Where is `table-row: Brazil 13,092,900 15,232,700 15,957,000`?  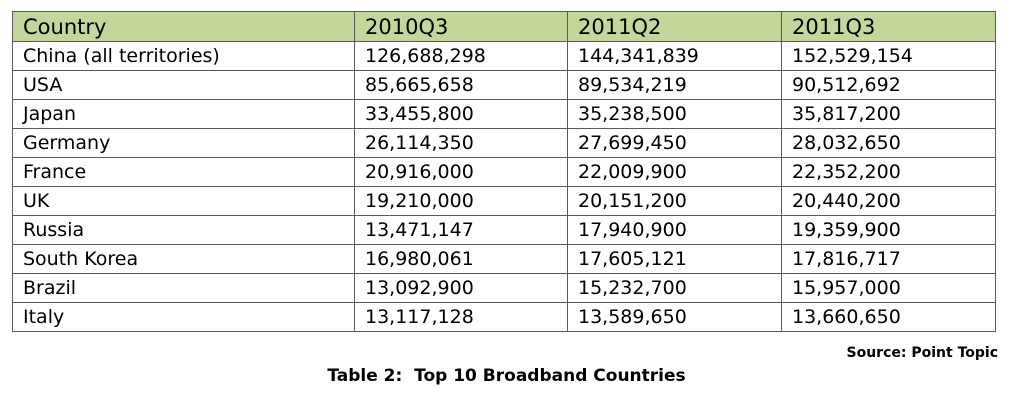
table-row: Brazil 13,092,900 15,232,700 15,957,000 is located at coordinates (504, 288).